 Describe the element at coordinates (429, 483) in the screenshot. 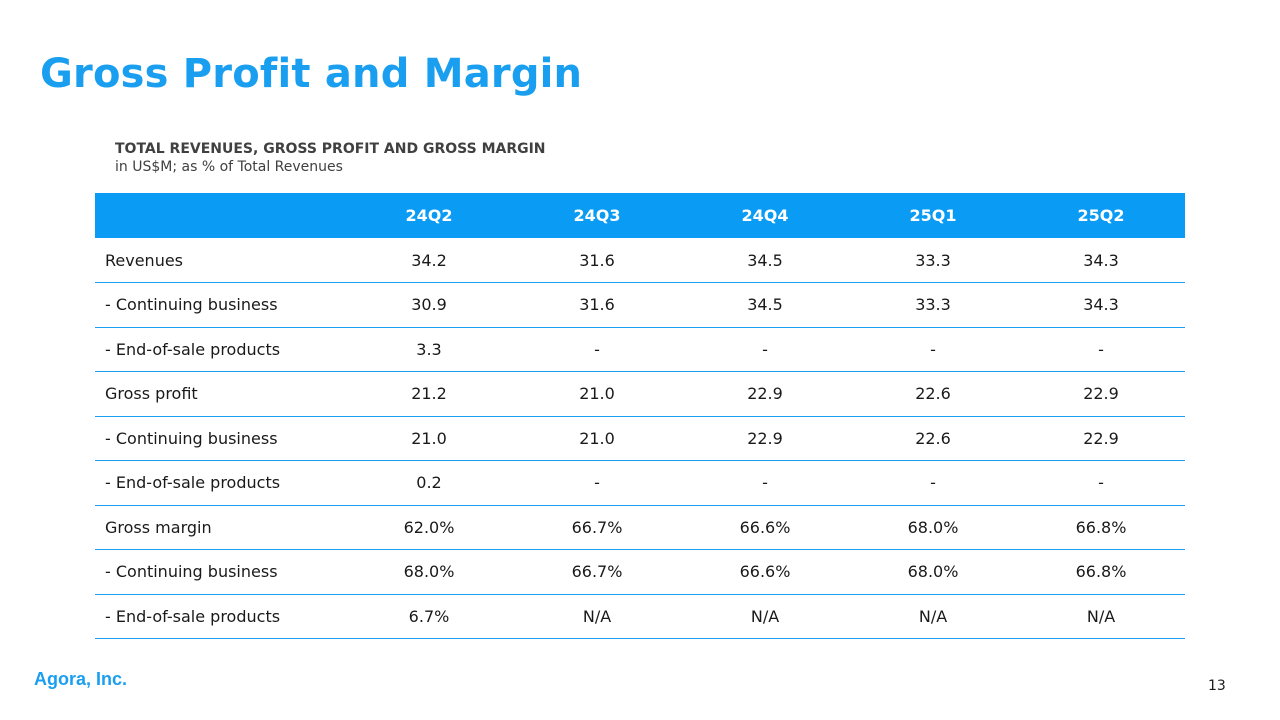

I see `table-cell: 0.2` at that location.